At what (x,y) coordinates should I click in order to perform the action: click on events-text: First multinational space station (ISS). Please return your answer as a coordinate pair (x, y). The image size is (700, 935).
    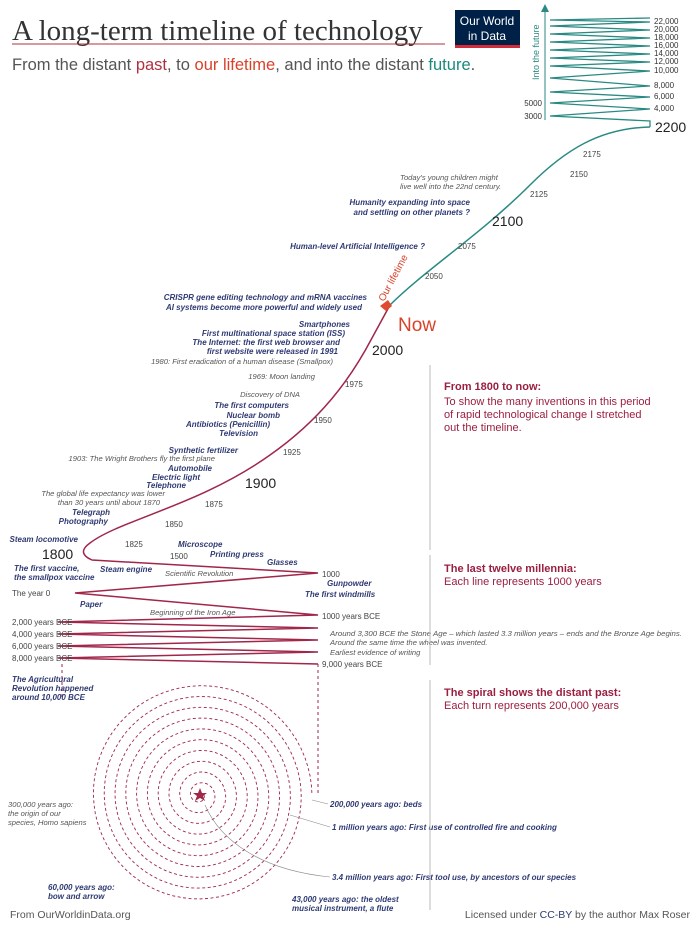
    Looking at the image, I should click on (273, 333).